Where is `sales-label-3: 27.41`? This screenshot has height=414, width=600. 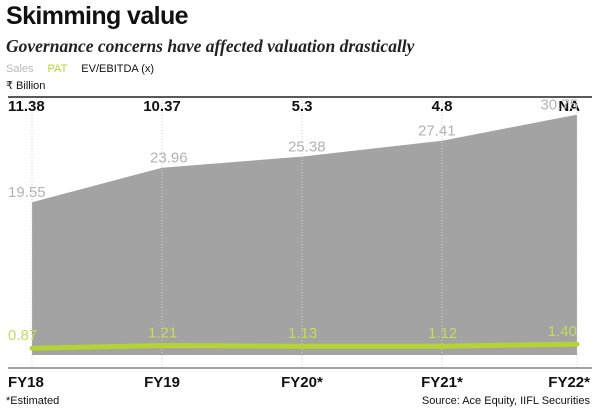 sales-label-3: 27.41 is located at coordinates (437, 131).